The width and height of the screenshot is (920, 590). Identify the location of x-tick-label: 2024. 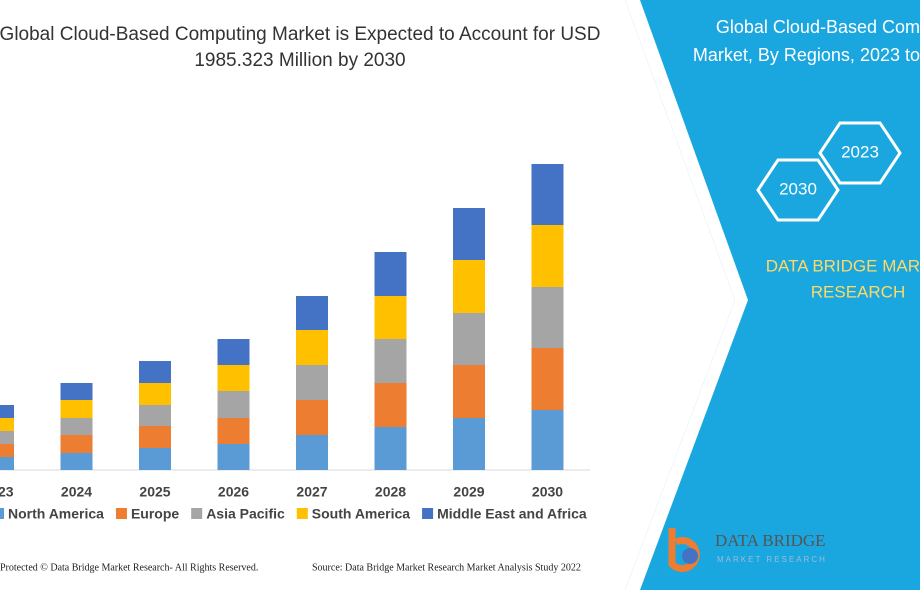
(76, 492).